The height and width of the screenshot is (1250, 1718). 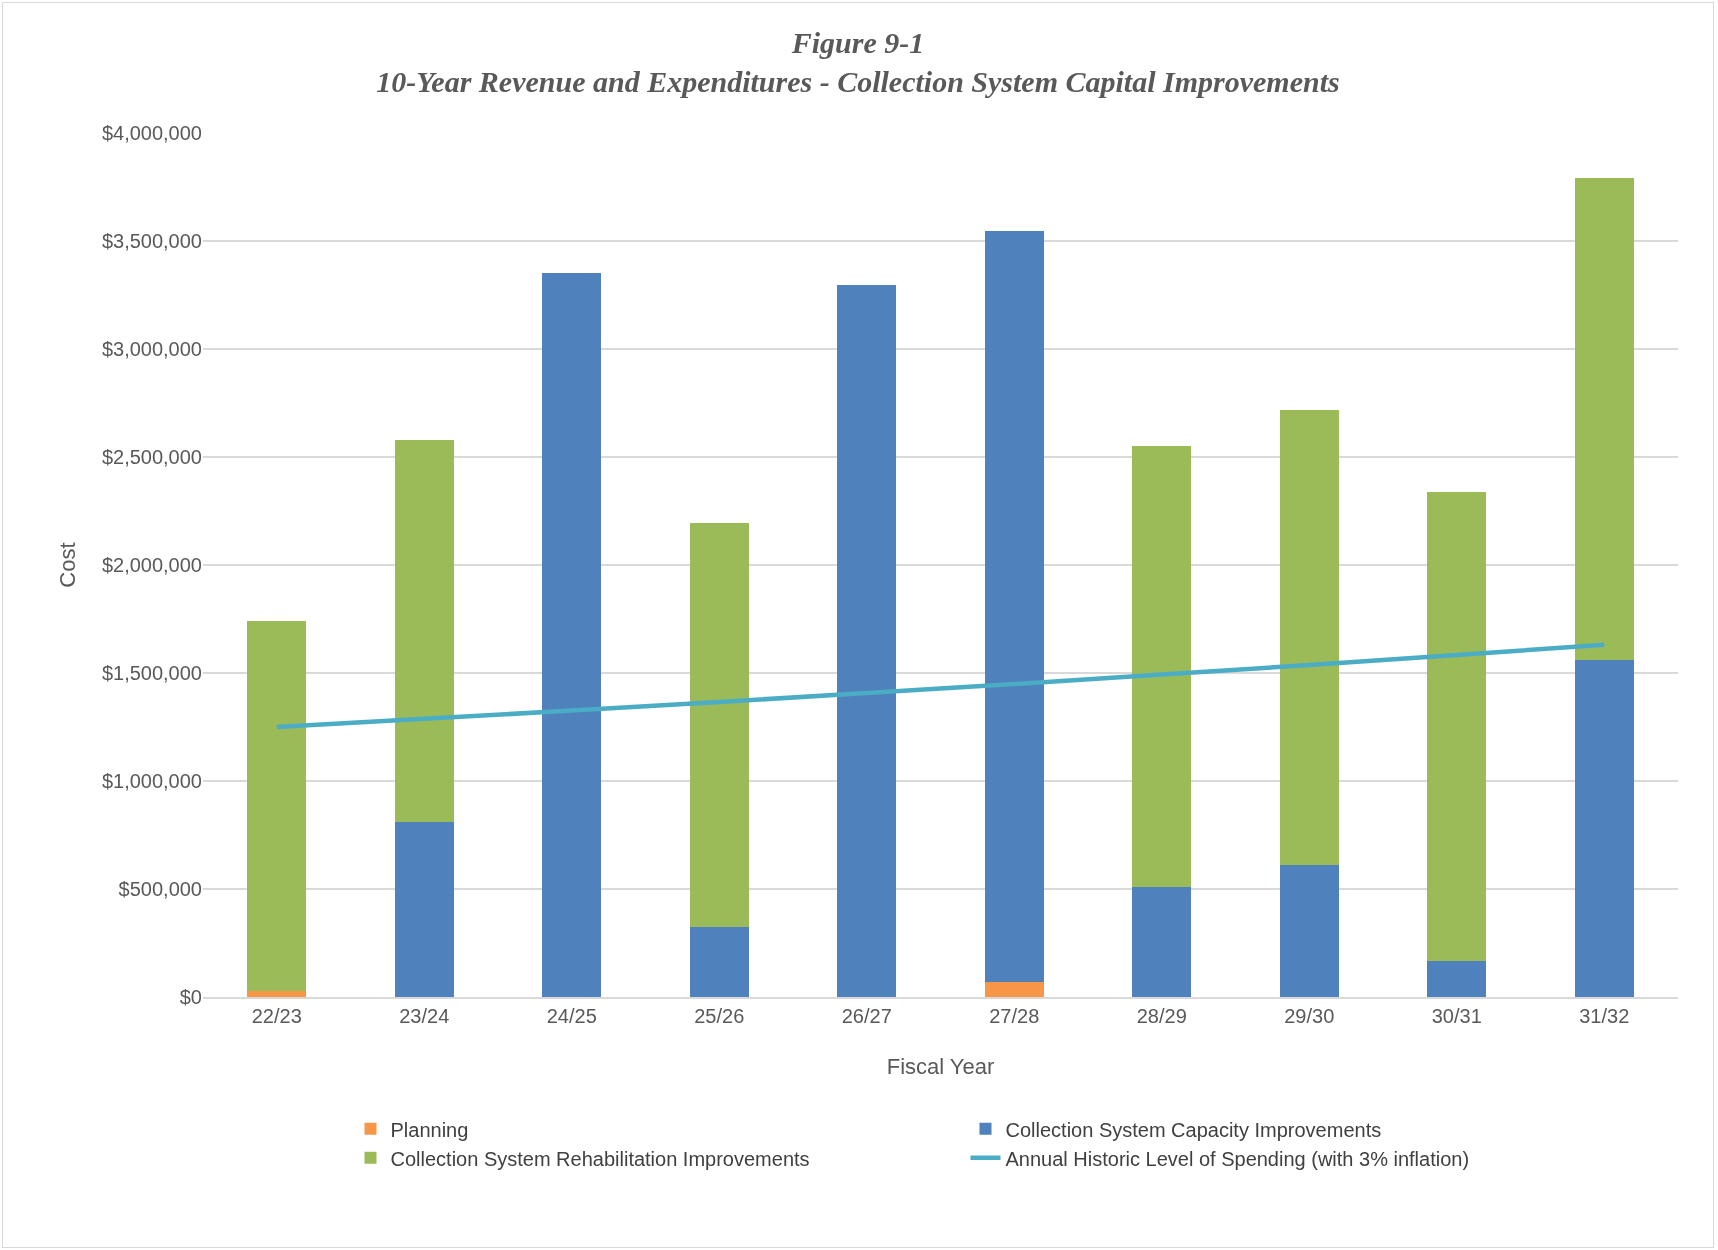 What do you see at coordinates (160, 889) in the screenshot?
I see `y-tick-label: $500,000` at bounding box center [160, 889].